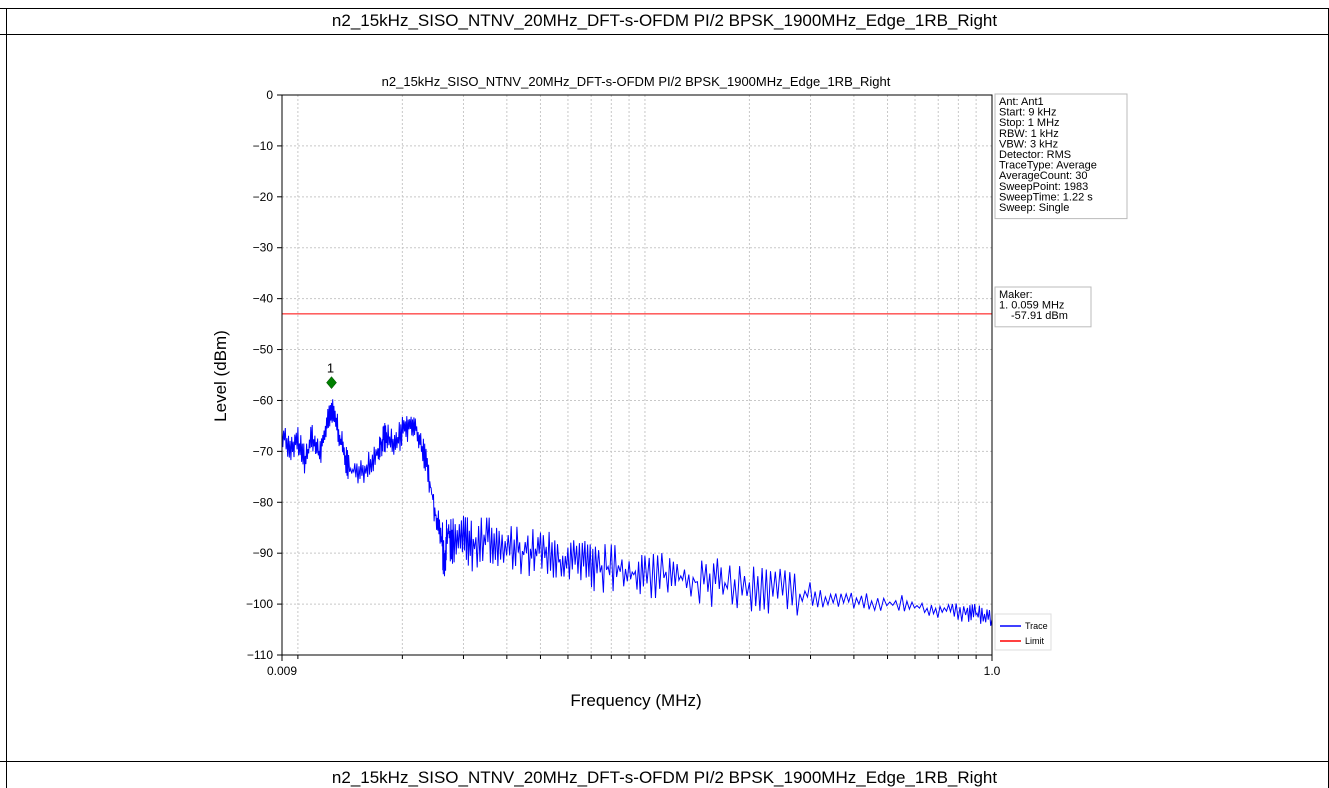 Image resolution: width=1329 pixels, height=788 pixels. What do you see at coordinates (1035, 641) in the screenshot?
I see `legend-label: Limit` at bounding box center [1035, 641].